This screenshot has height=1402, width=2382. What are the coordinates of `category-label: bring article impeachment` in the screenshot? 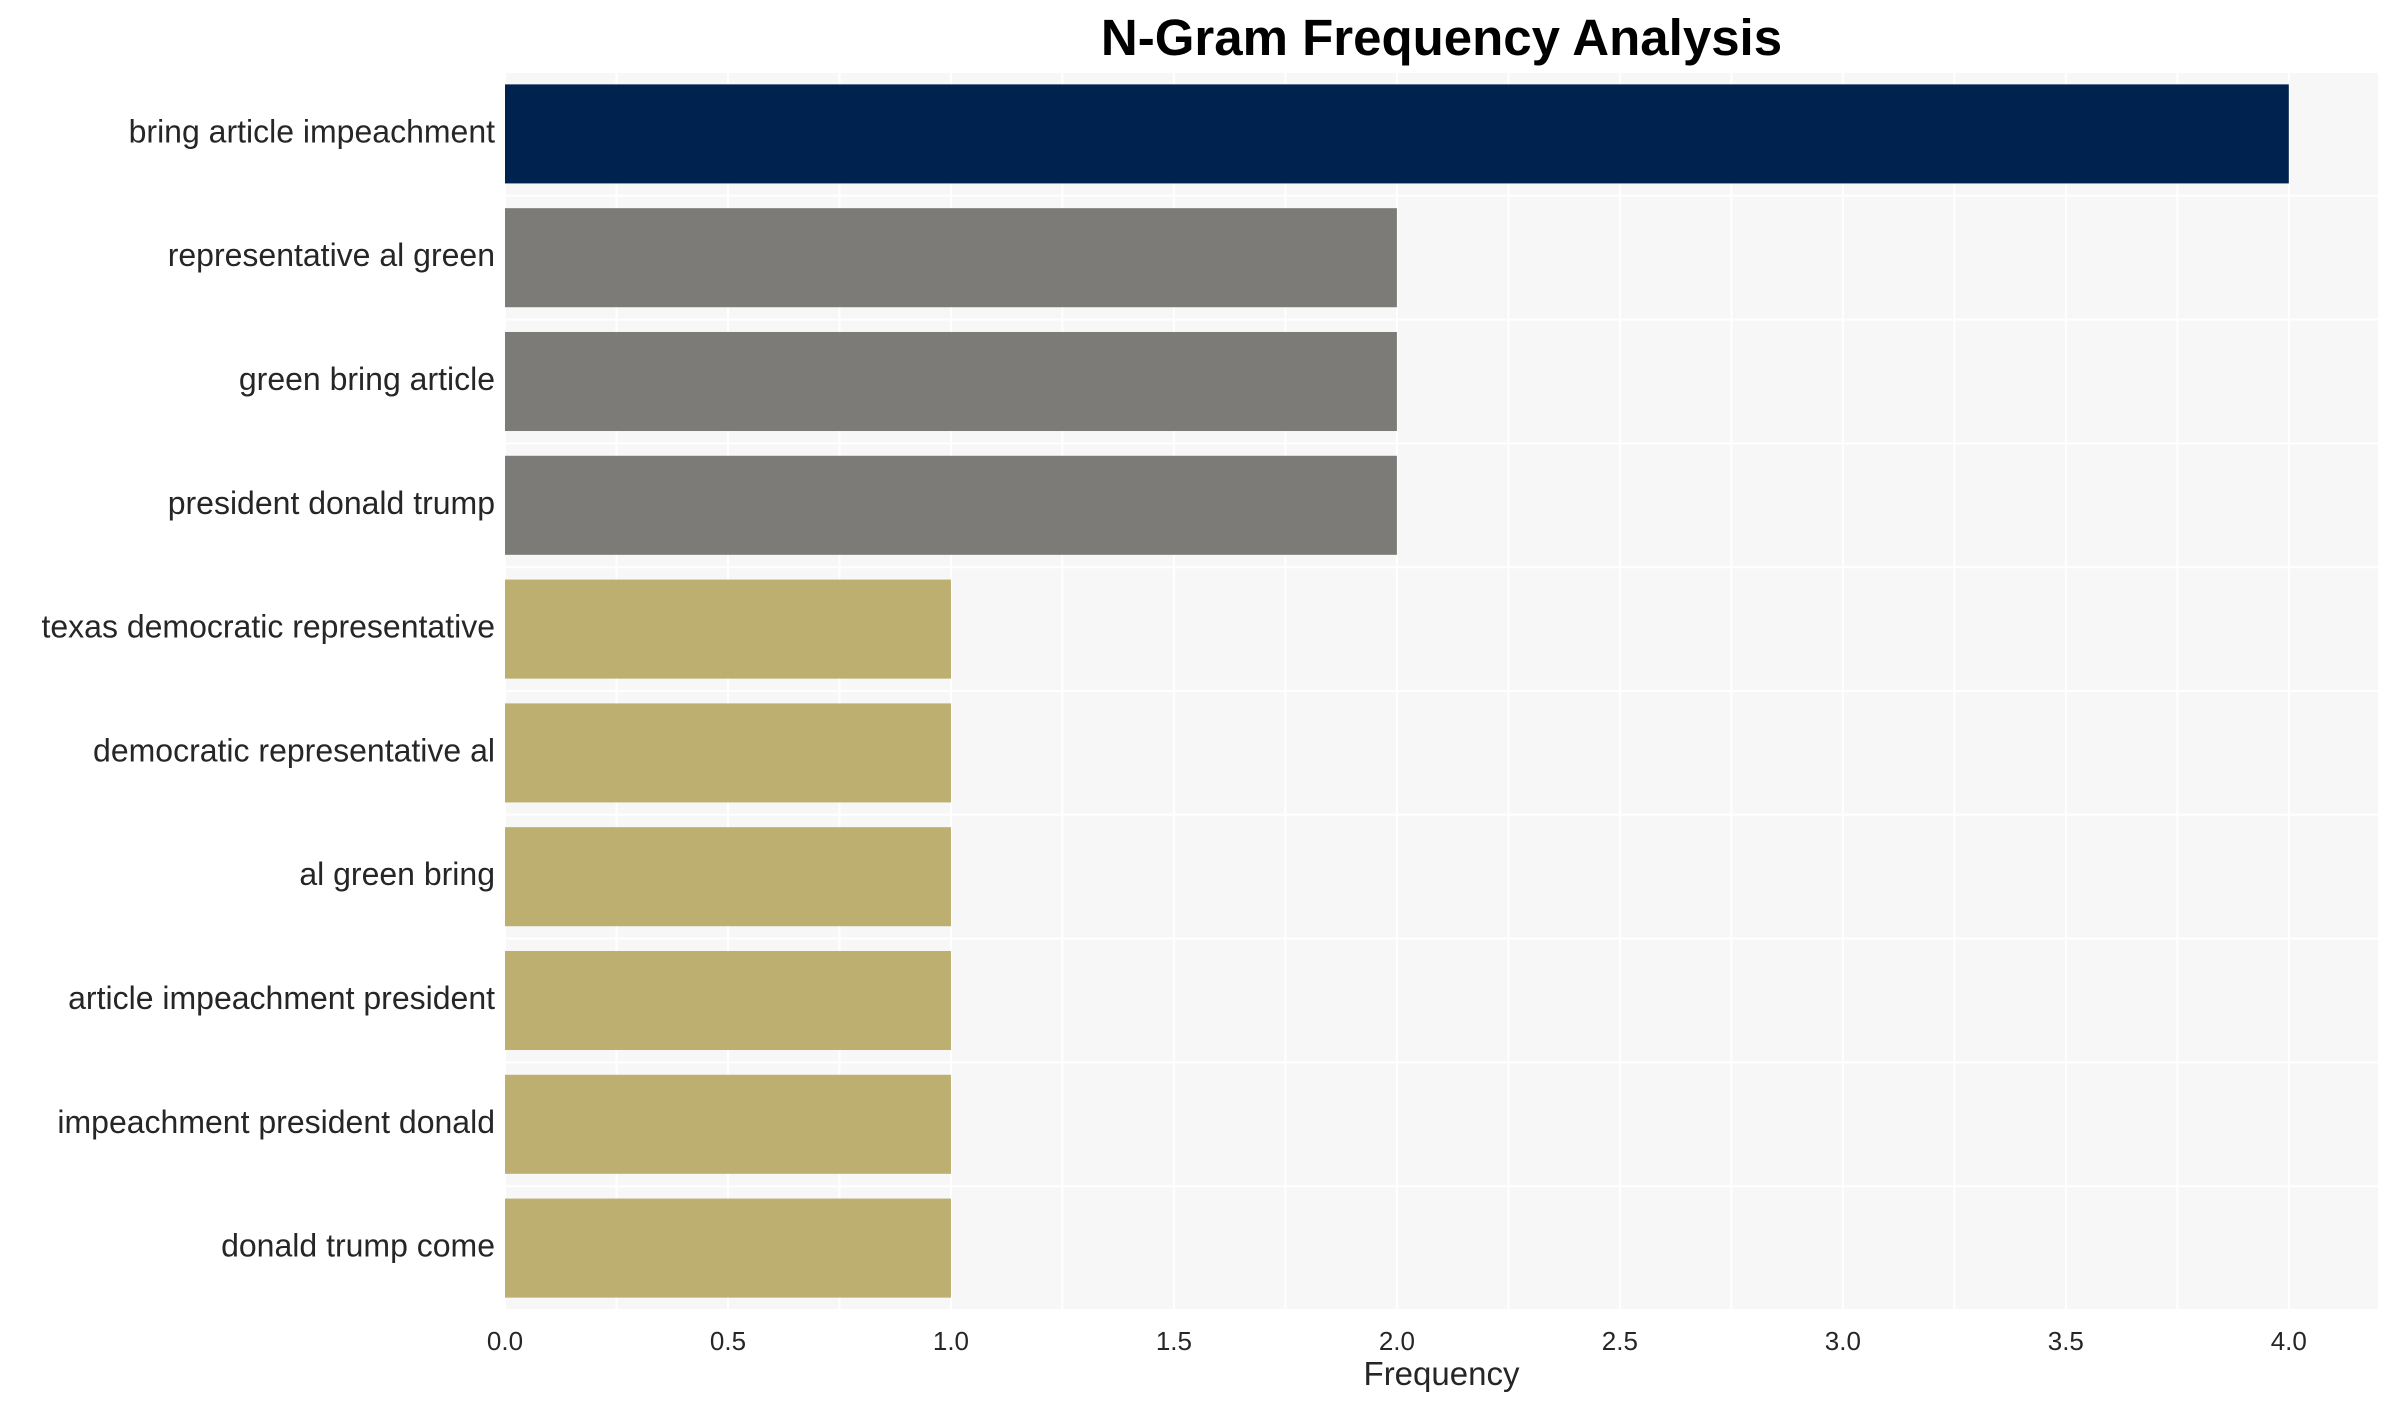 It's located at (312, 131).